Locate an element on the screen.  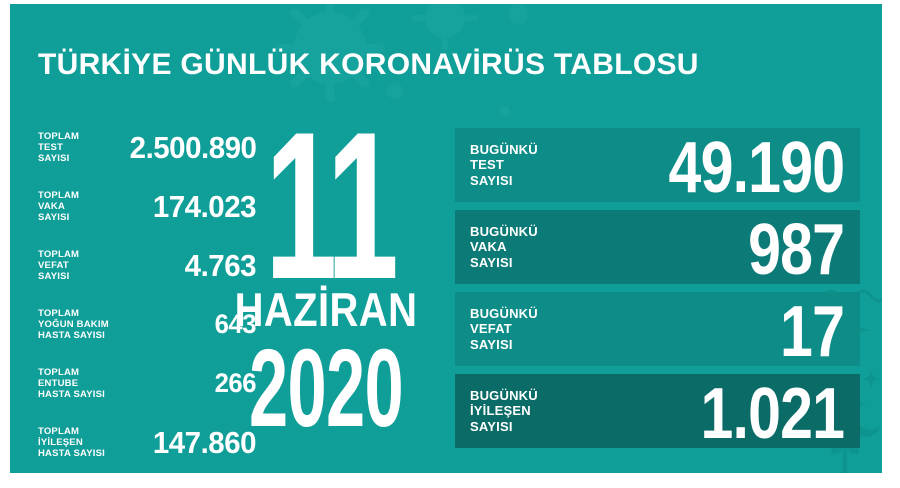
daily-value: 987 is located at coordinates (796, 250).